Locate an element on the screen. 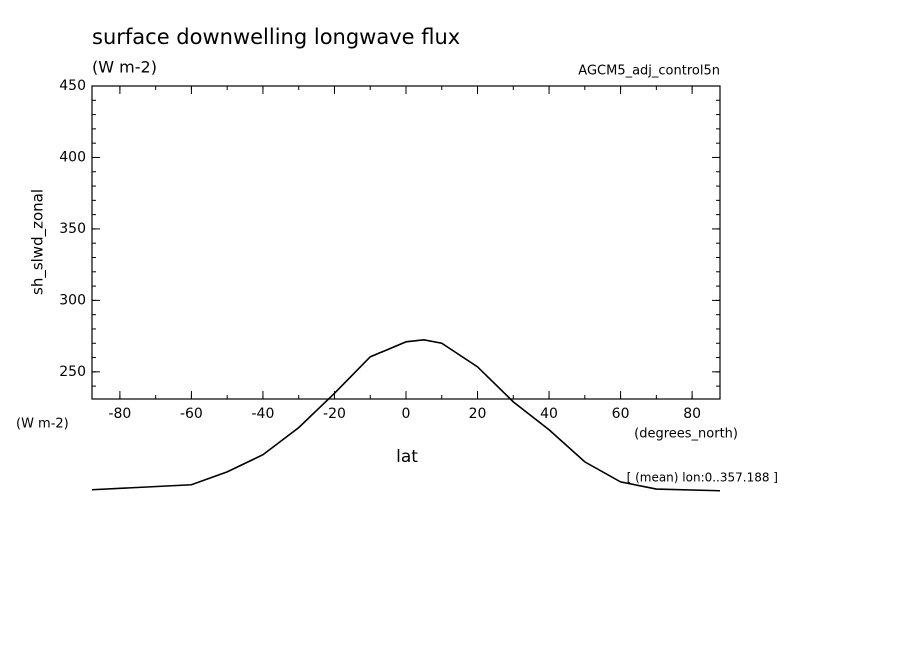  units: (W m-2) is located at coordinates (124, 67).